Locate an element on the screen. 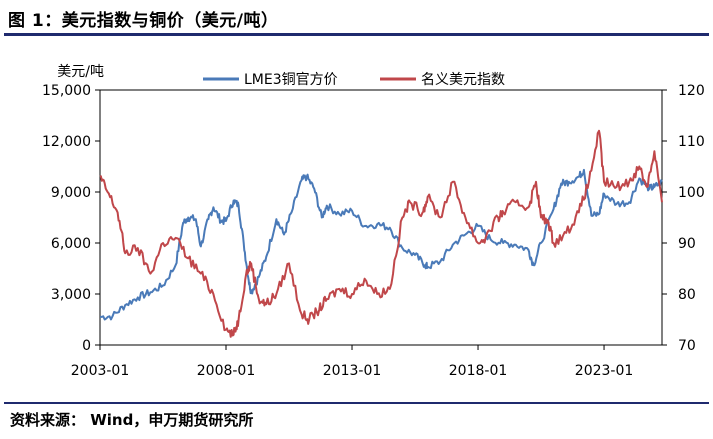 The image size is (713, 439). y-right-tick-label: 100 is located at coordinates (691, 193).